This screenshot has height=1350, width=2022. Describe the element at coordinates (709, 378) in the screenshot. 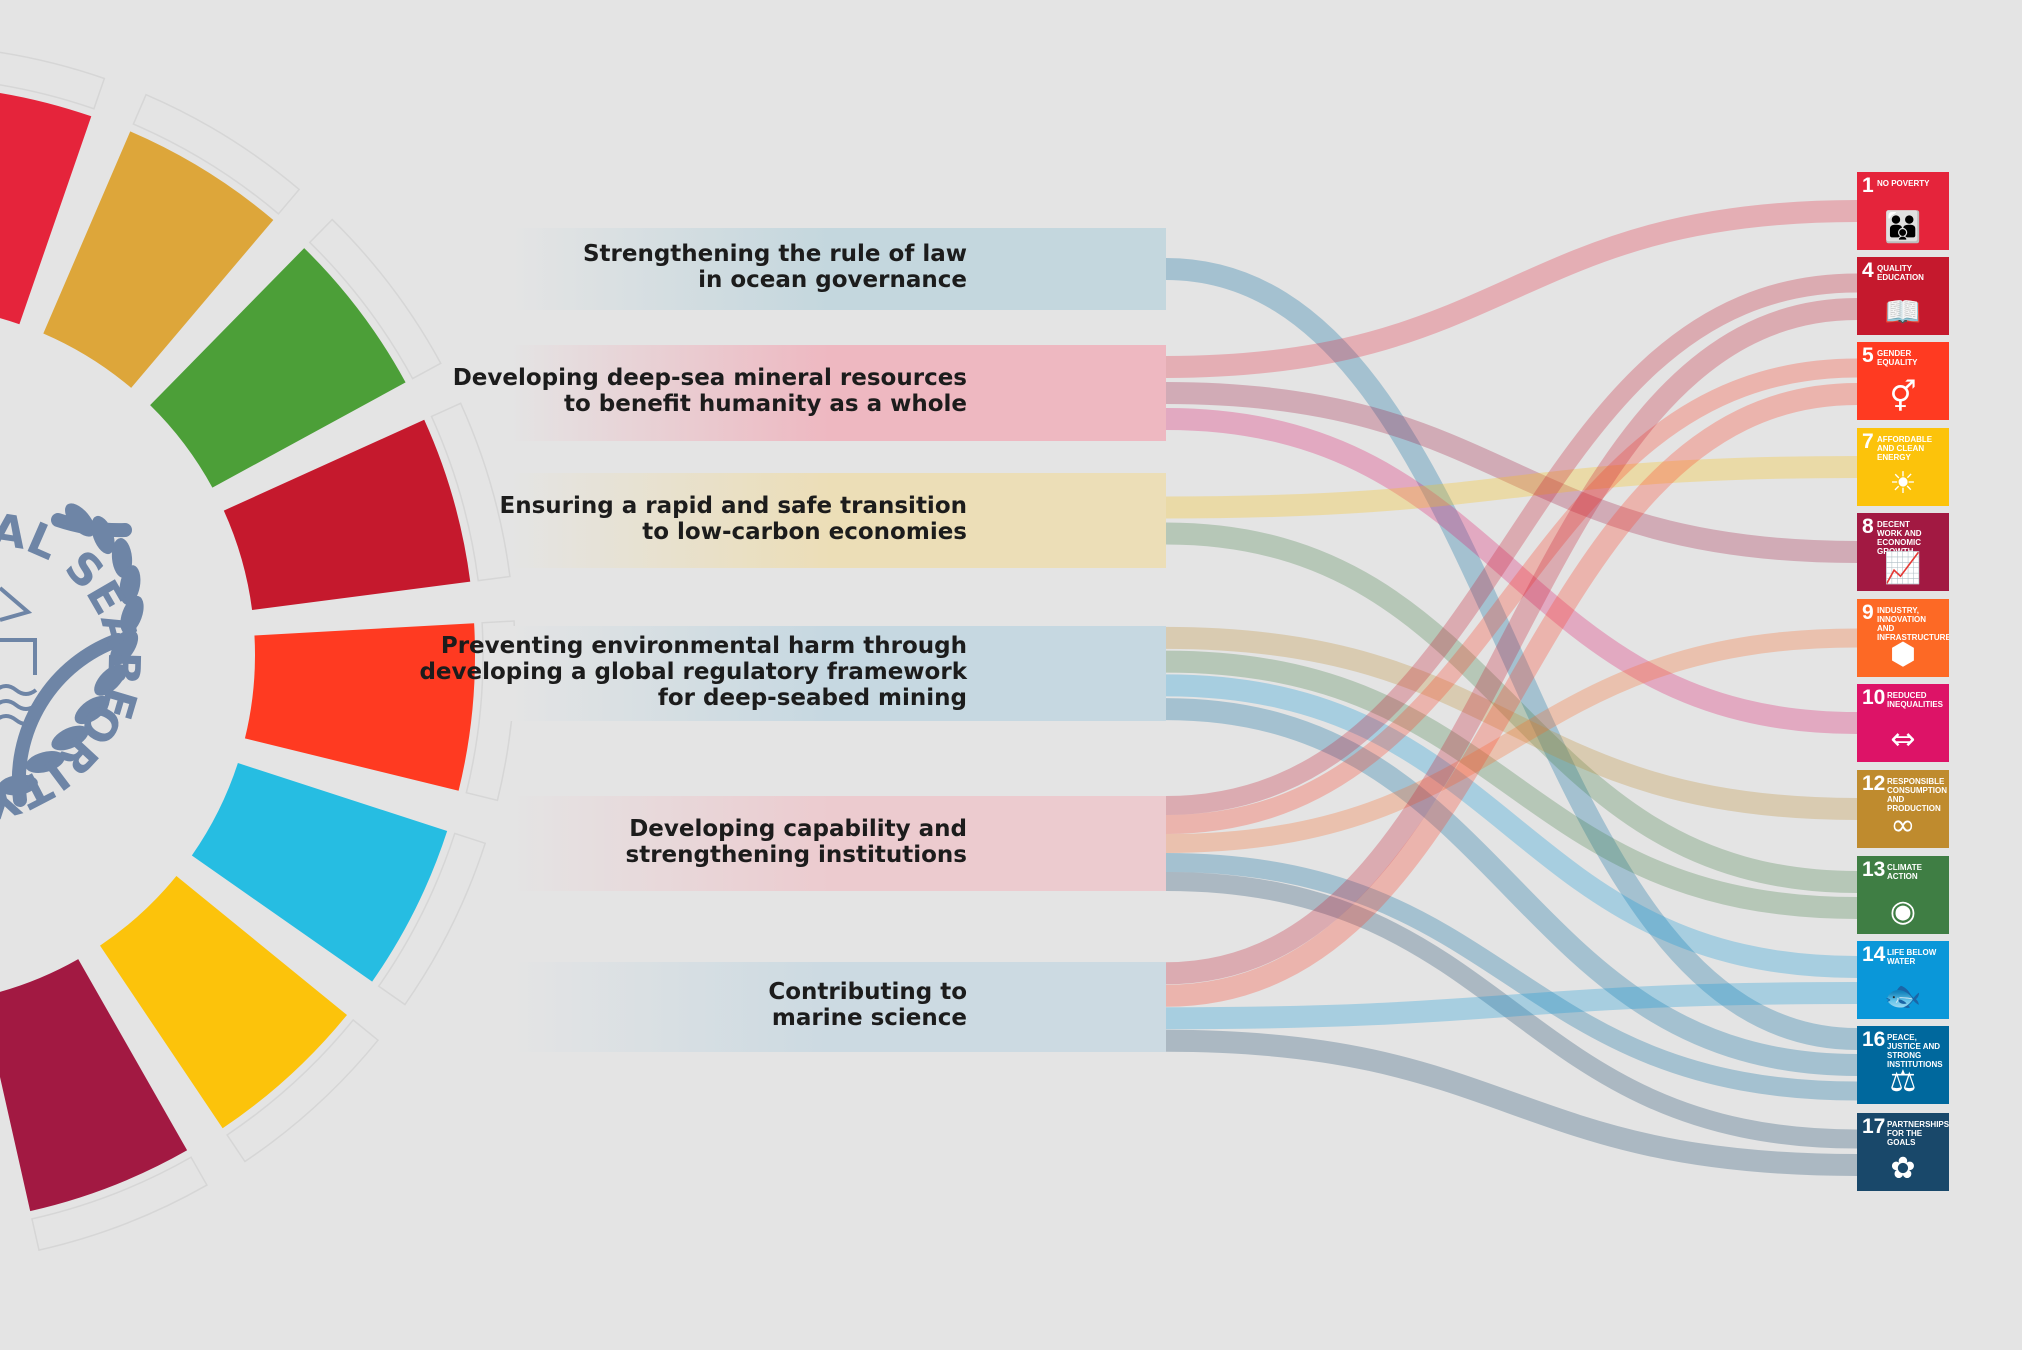

I see `priority-label-line: Developing deep-sea mineral resources` at that location.